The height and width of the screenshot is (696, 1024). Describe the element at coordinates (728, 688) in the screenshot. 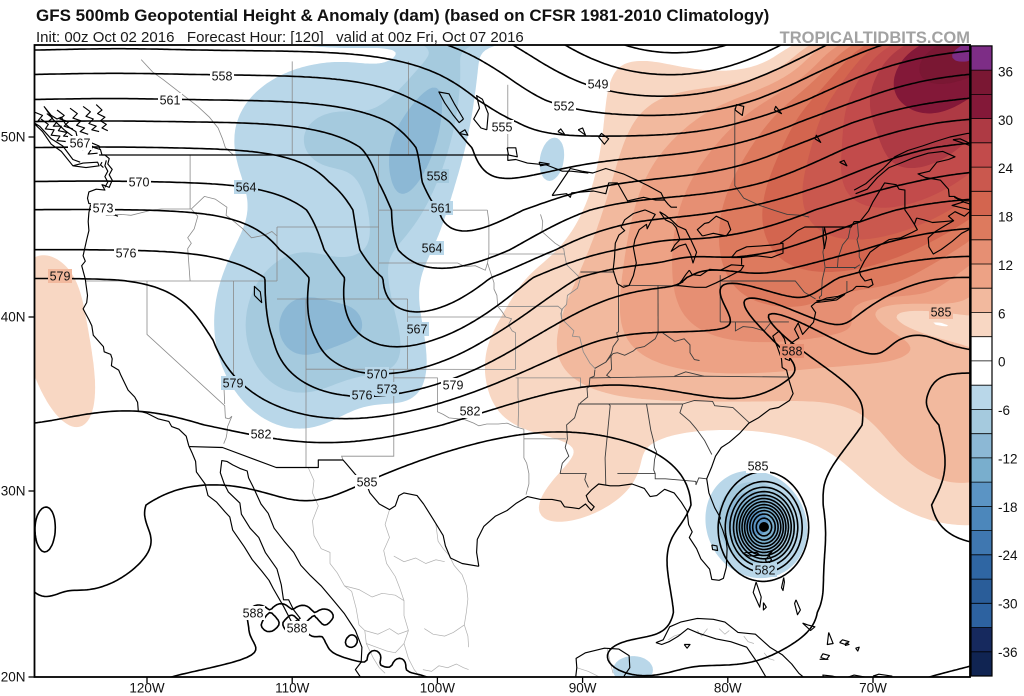

I see `svg-text: 80W` at that location.